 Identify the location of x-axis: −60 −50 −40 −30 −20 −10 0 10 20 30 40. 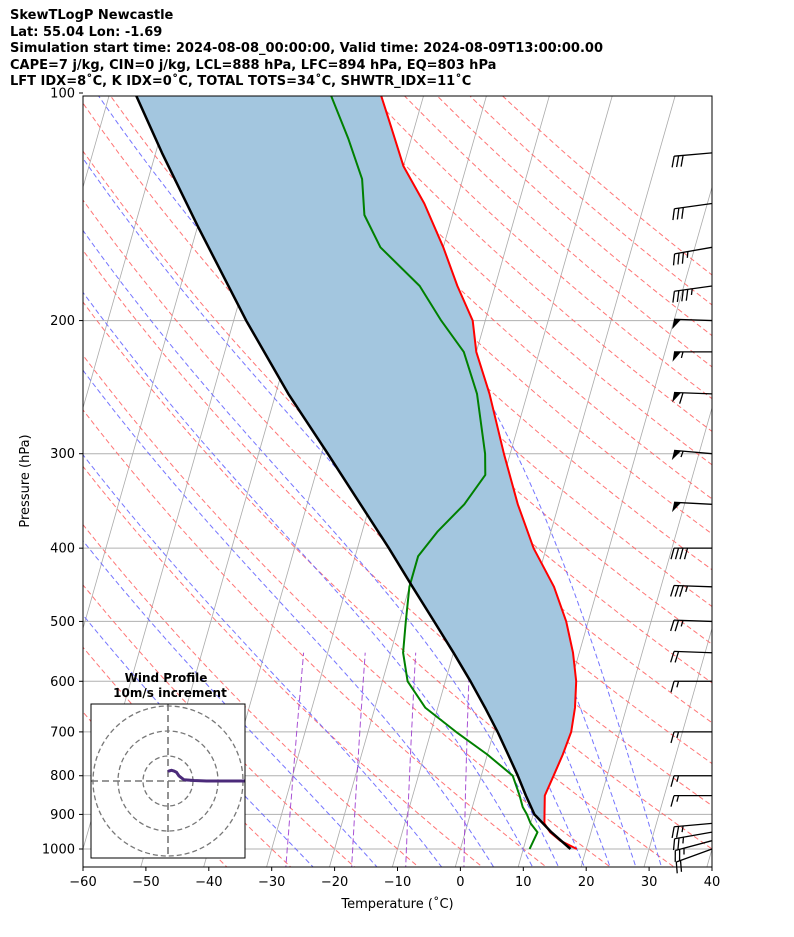
(394, 878).